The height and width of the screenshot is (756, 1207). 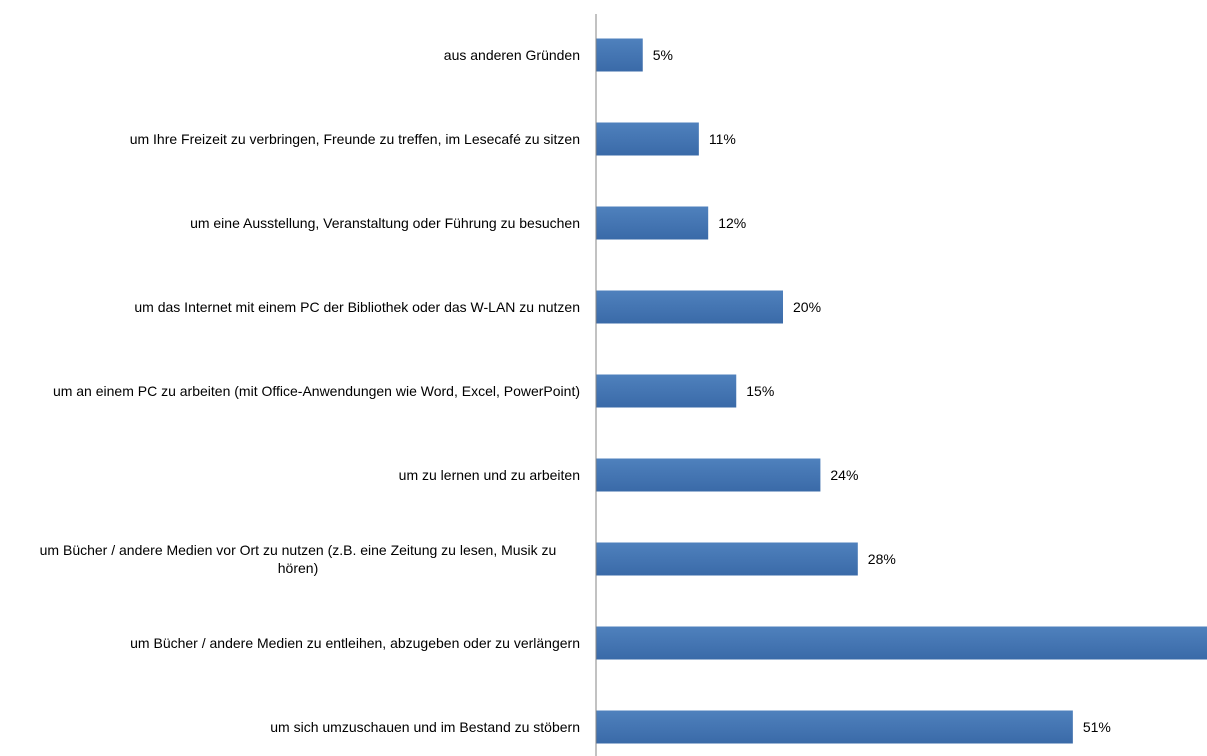 I want to click on category-label-line: um zu lernen und zu arbeiten, so click(x=489, y=475).